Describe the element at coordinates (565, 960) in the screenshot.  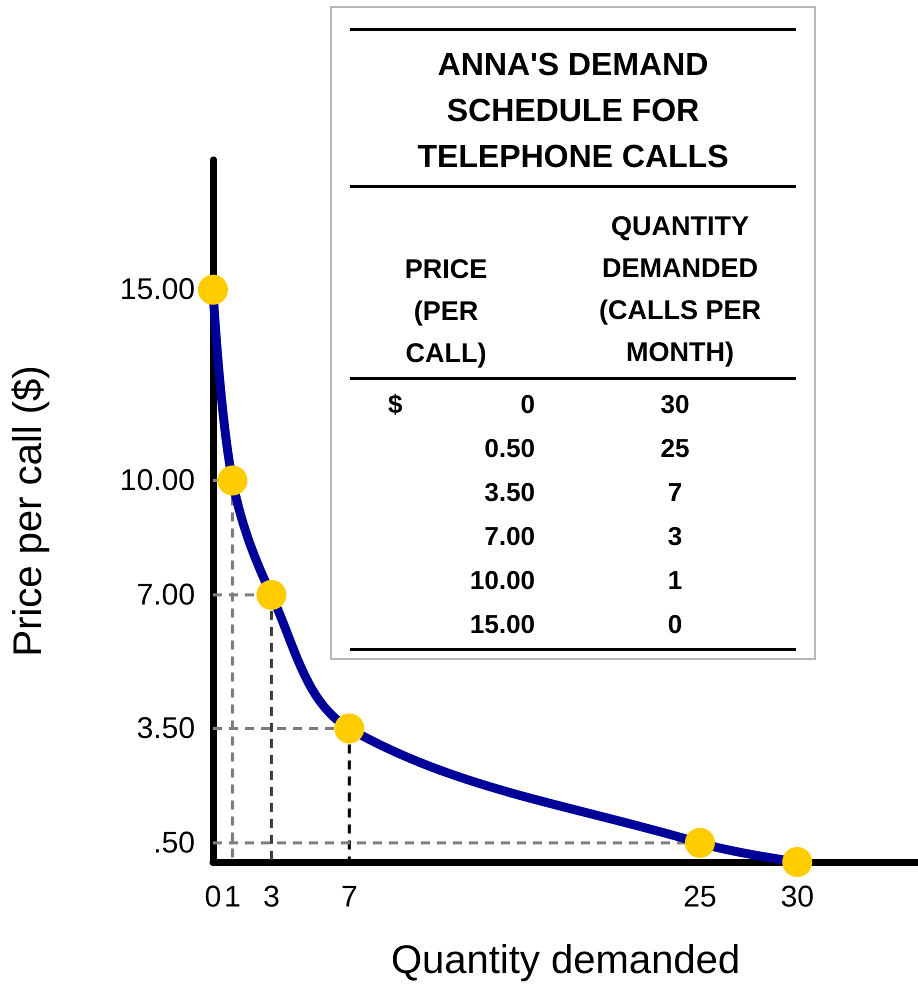
I see `x-axis-title: Quantity demanded` at that location.